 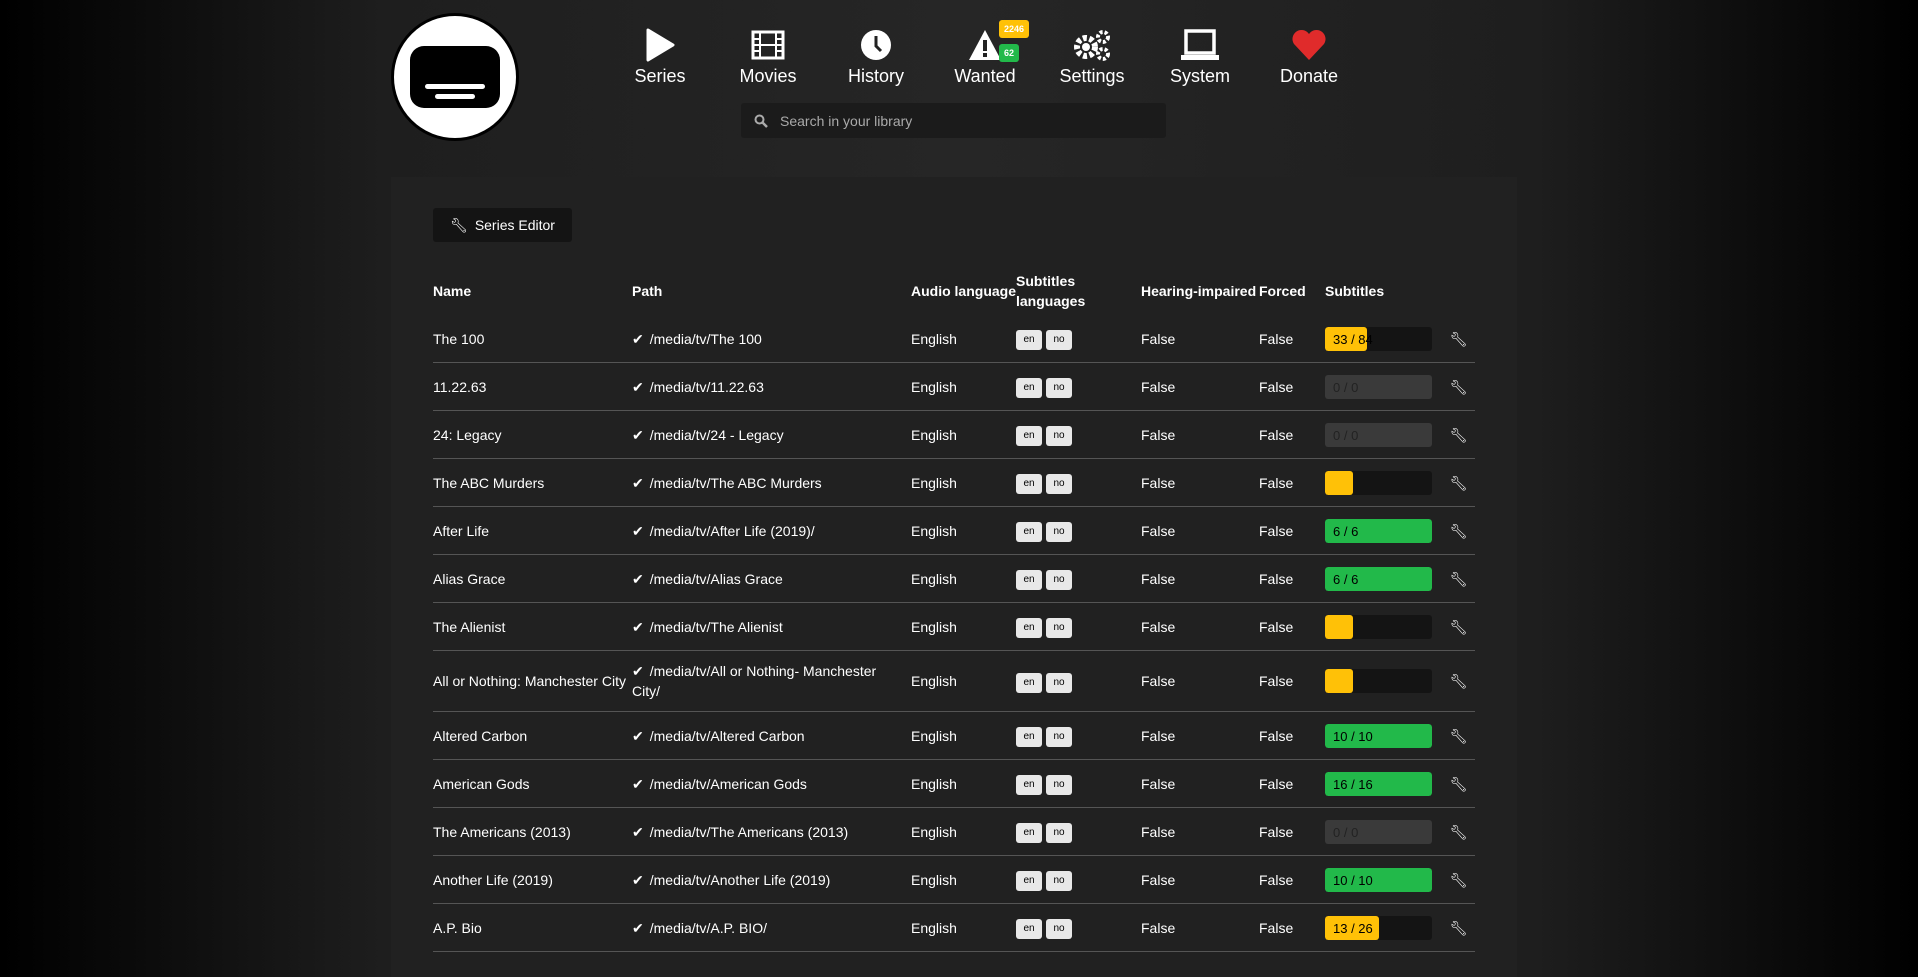 What do you see at coordinates (481, 783) in the screenshot?
I see `series-name-link: American Gods` at bounding box center [481, 783].